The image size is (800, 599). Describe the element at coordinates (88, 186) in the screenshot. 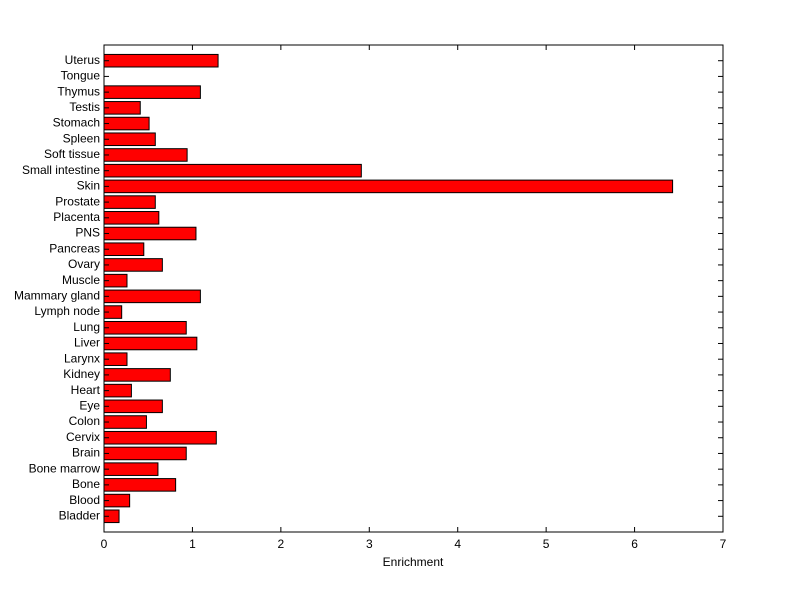

I see `y-tick-label: Skin` at that location.